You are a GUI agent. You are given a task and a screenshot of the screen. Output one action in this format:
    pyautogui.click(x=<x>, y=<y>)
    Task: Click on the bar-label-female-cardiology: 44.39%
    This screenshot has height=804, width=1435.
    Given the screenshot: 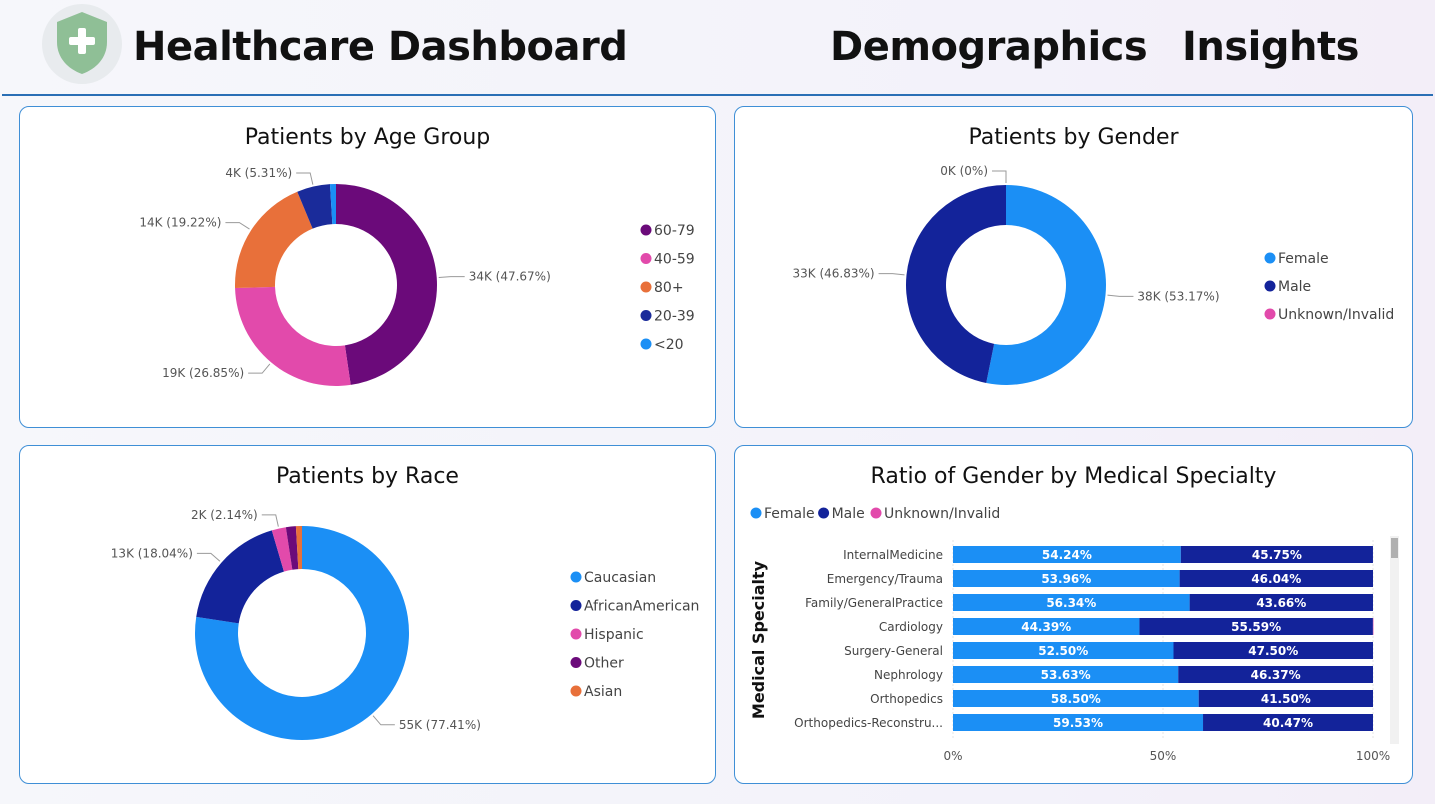 What is the action you would take?
    pyautogui.click(x=1046, y=627)
    